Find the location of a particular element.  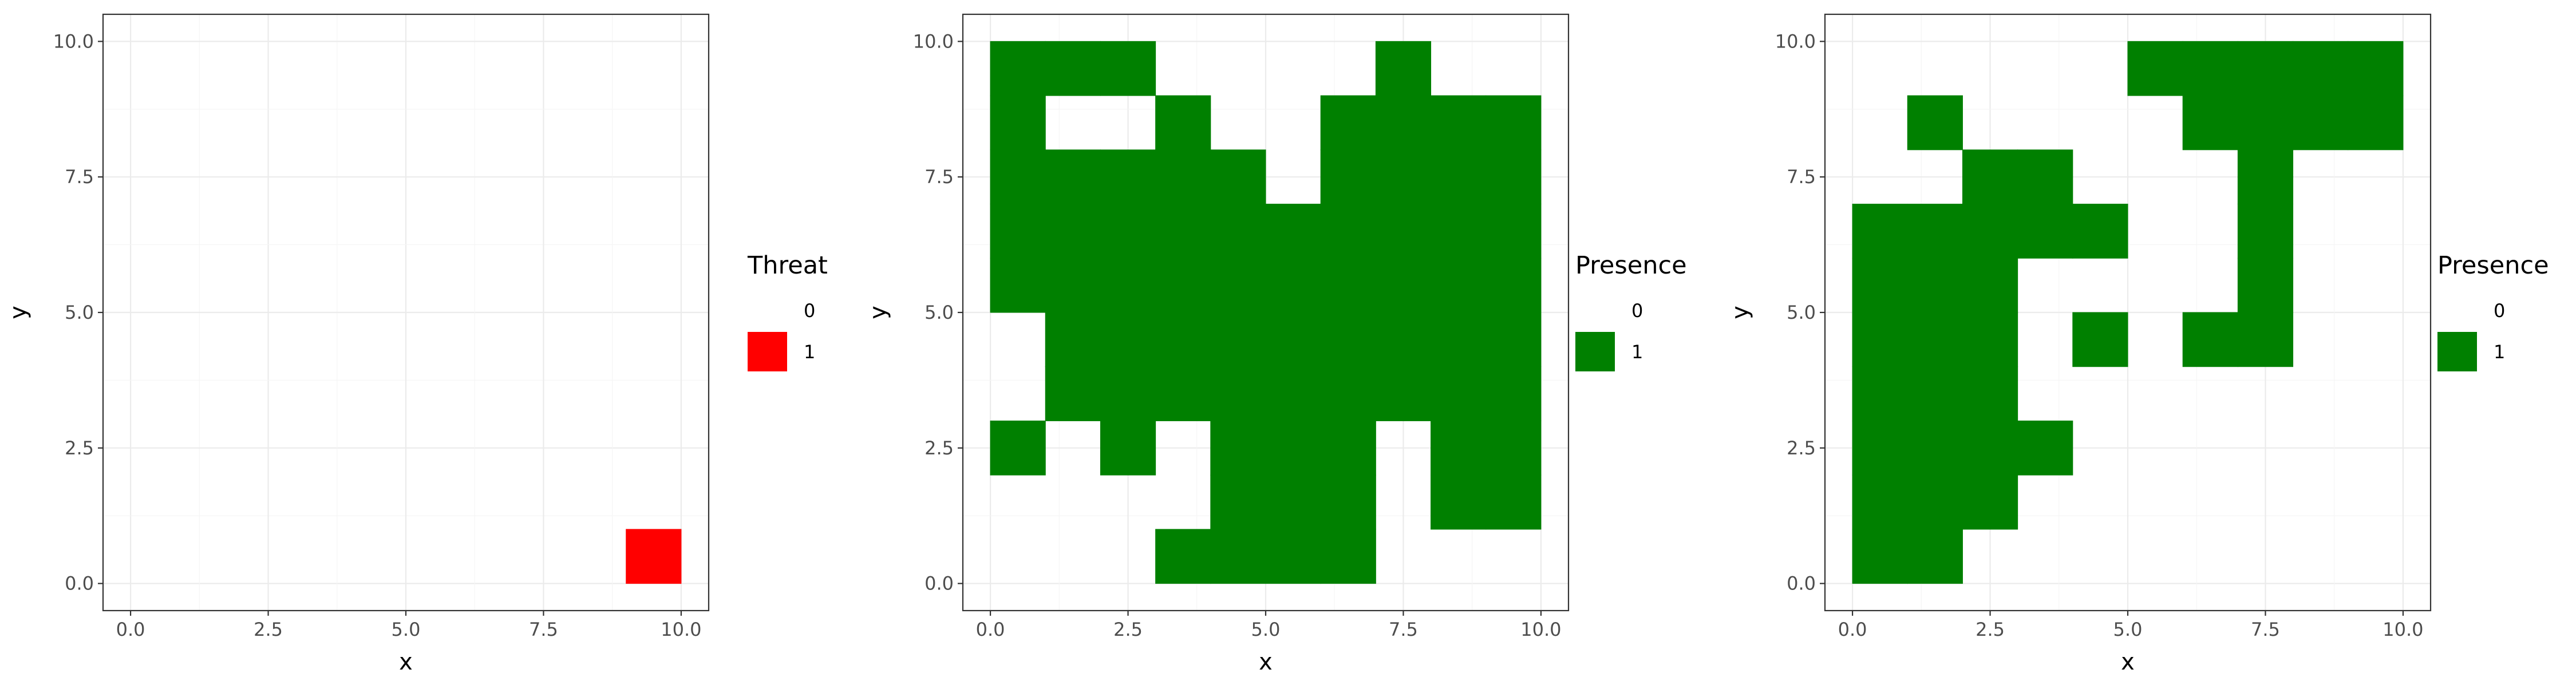

y-tick-label: 2.5 is located at coordinates (939, 448).